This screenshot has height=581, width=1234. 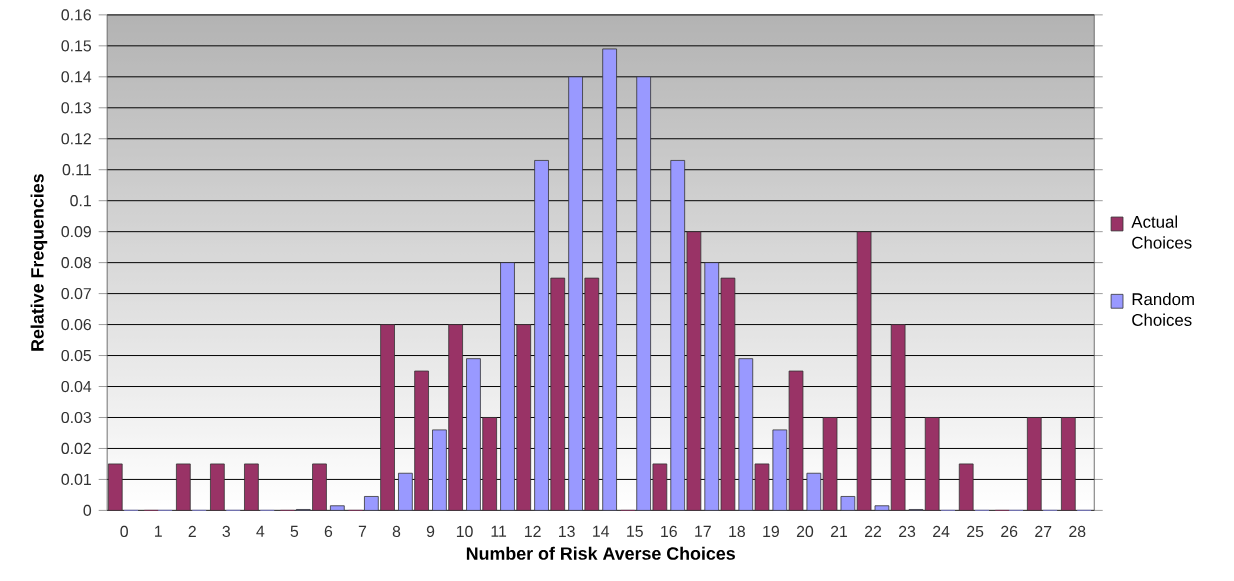 What do you see at coordinates (76, 479) in the screenshot?
I see `y-tick-label: 0.01` at bounding box center [76, 479].